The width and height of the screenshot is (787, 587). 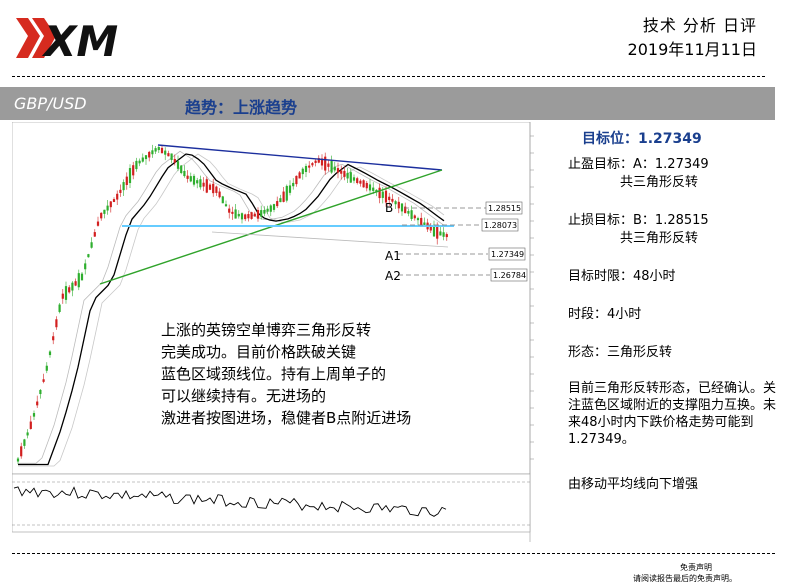 What do you see at coordinates (605, 314) in the screenshot?
I see `timeframe: 时段：4小时` at bounding box center [605, 314].